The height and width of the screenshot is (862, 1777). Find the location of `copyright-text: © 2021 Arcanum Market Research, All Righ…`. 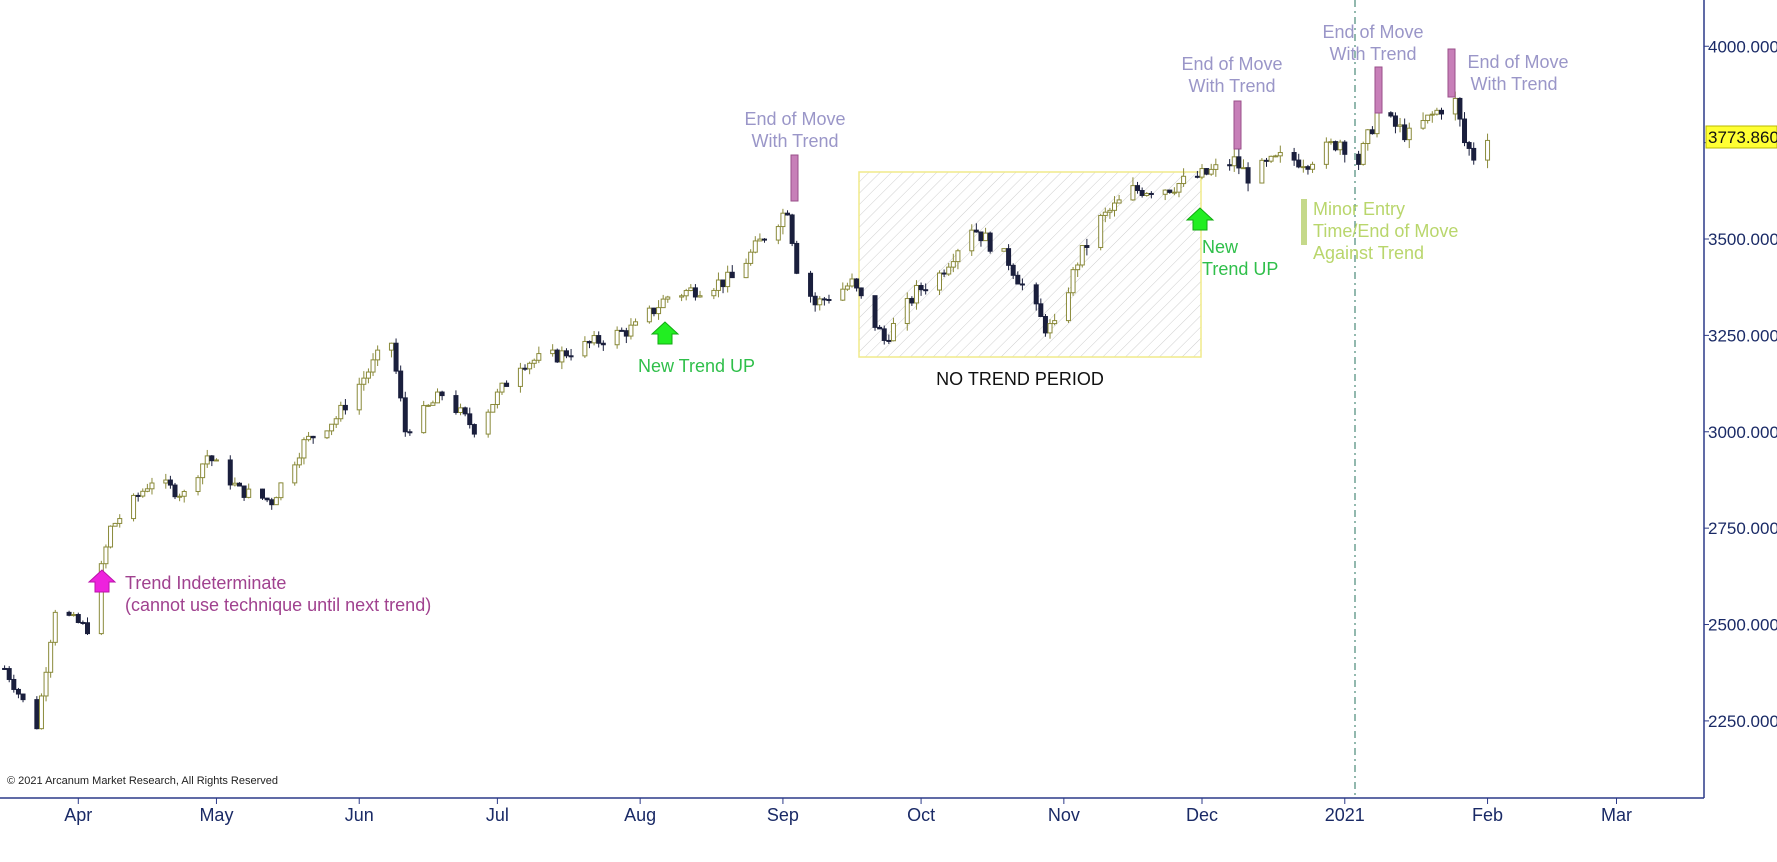

copyright-text: © 2021 Arcanum Market Research, All Righ… is located at coordinates (142, 781).